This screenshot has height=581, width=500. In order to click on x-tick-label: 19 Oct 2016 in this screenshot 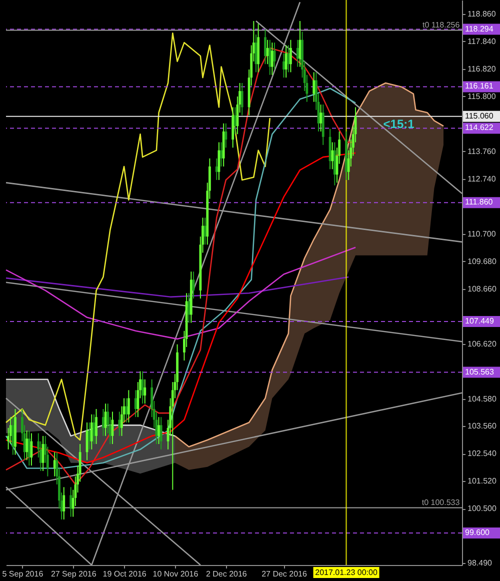, I will do `click(124, 574)`.